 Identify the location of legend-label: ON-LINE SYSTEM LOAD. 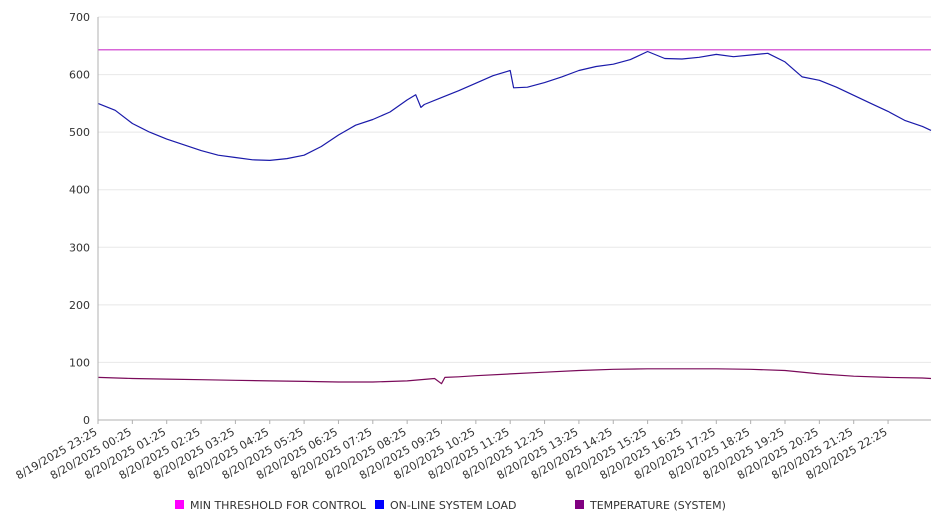
(453, 505).